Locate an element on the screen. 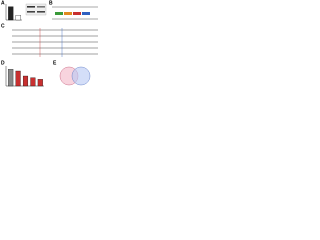  venn-diagram is located at coordinates (75, 76).